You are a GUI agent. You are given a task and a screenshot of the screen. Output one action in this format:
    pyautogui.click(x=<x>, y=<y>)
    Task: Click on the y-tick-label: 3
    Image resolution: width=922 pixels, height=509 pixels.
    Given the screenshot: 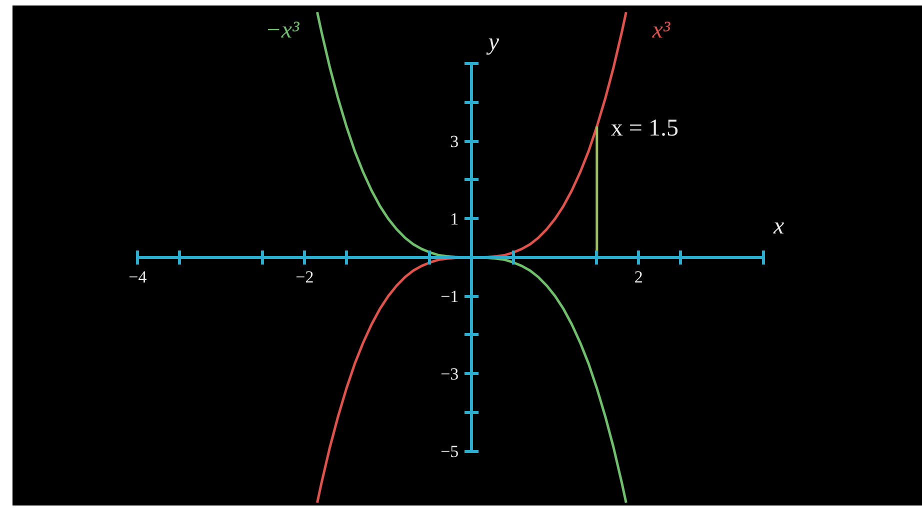 What is the action you would take?
    pyautogui.click(x=454, y=142)
    